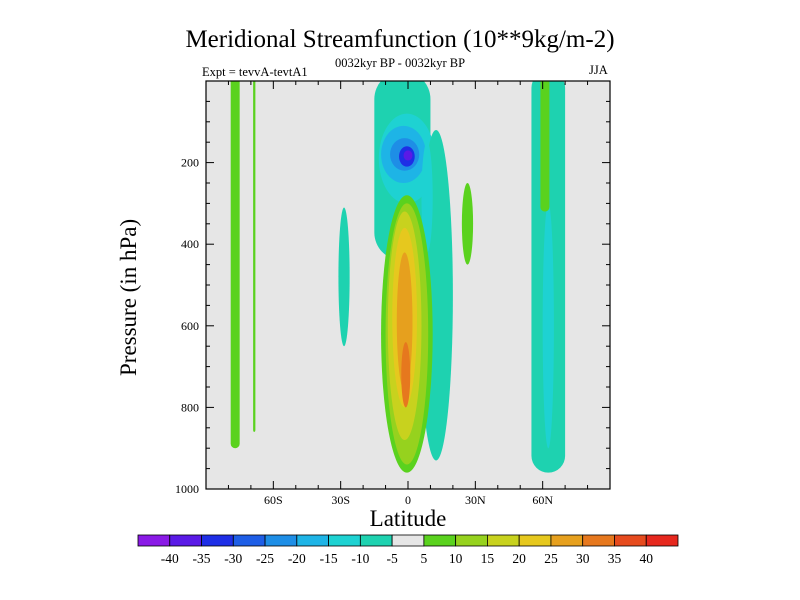 Image resolution: width=800 pixels, height=600 pixels. What do you see at coordinates (646, 558) in the screenshot?
I see `colorbar-label: 40` at bounding box center [646, 558].